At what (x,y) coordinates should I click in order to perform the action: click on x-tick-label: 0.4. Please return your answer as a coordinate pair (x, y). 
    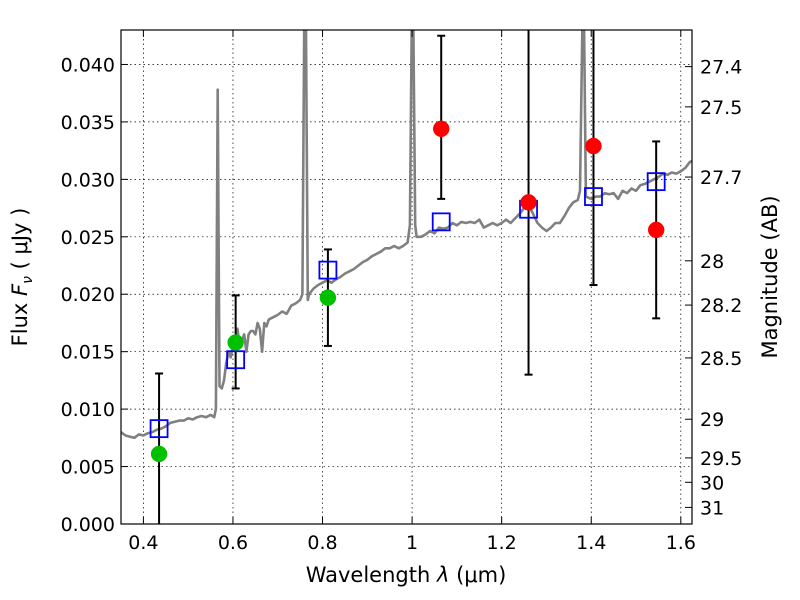
    Looking at the image, I should click on (143, 543).